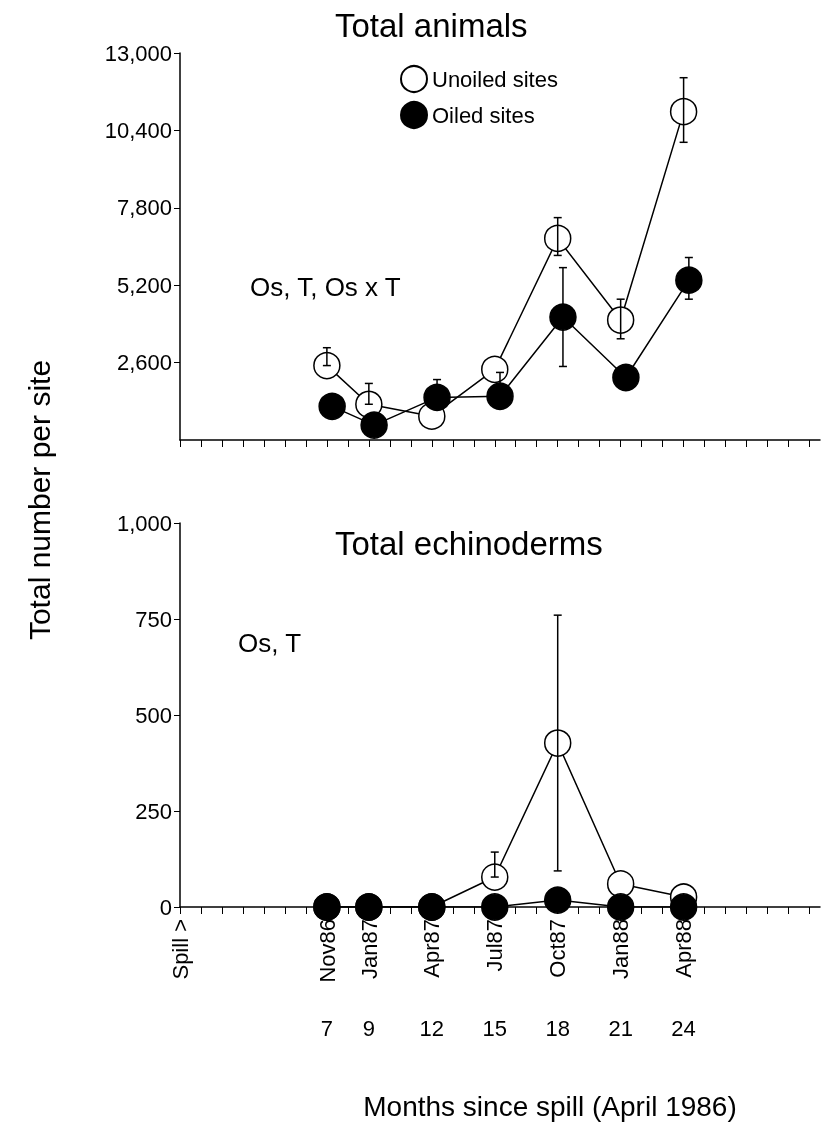  Describe the element at coordinates (557, 1028) in the screenshot. I see `x-tick-label: 18` at that location.